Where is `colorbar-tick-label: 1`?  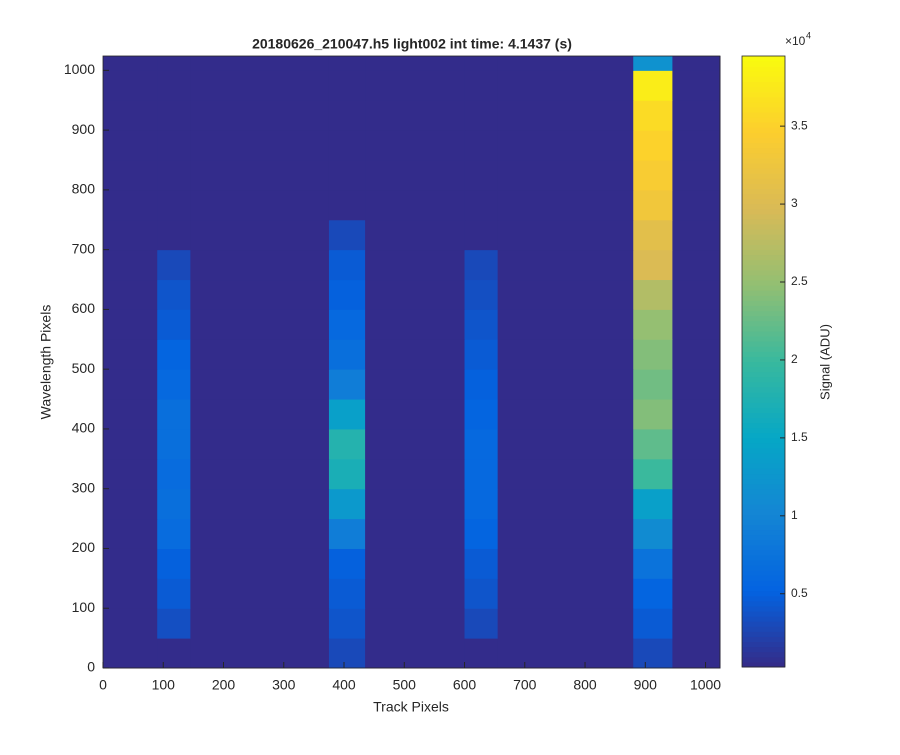
colorbar-tick-label: 1 is located at coordinates (794, 515).